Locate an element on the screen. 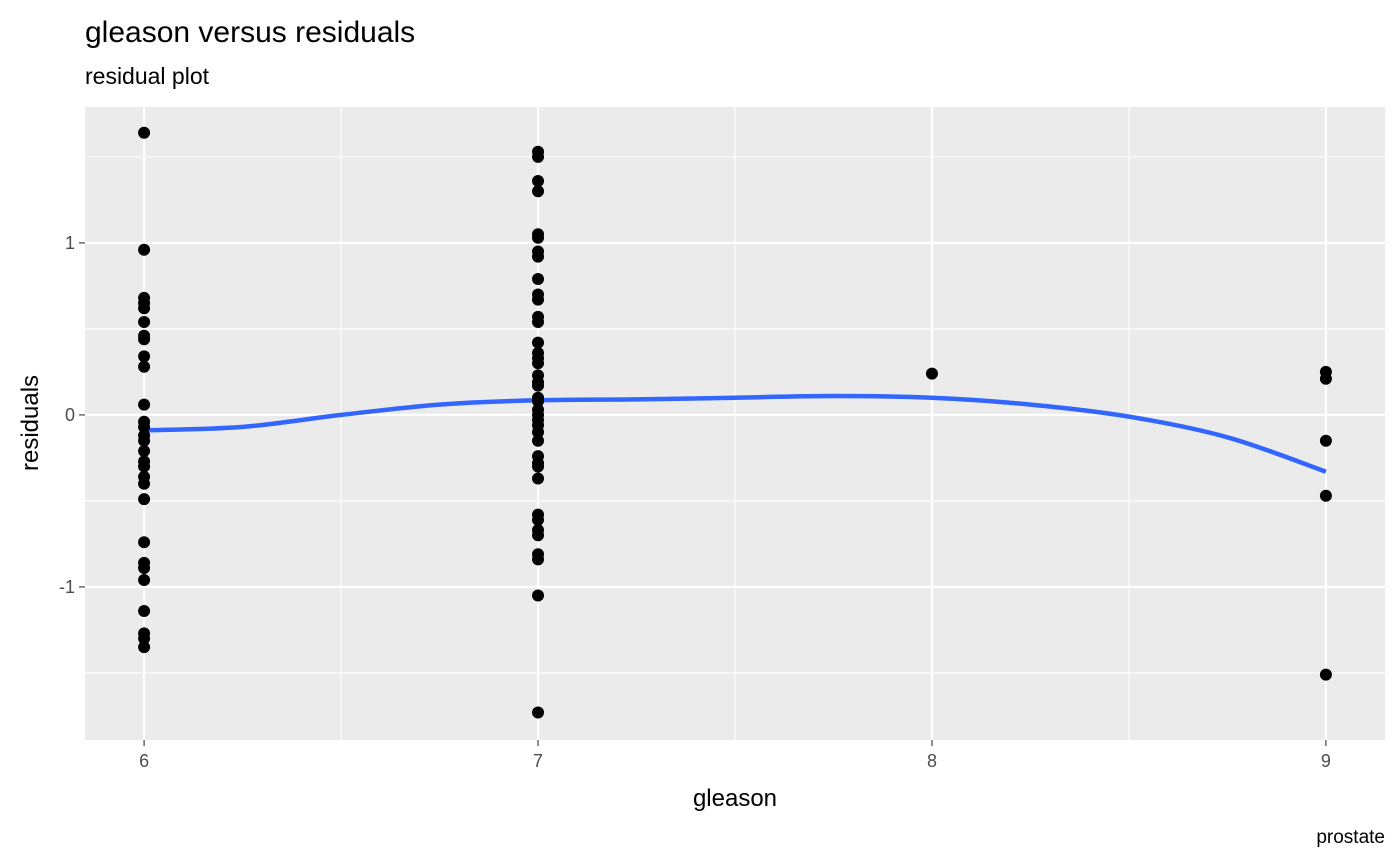  smooth-curve is located at coordinates (735, 433).